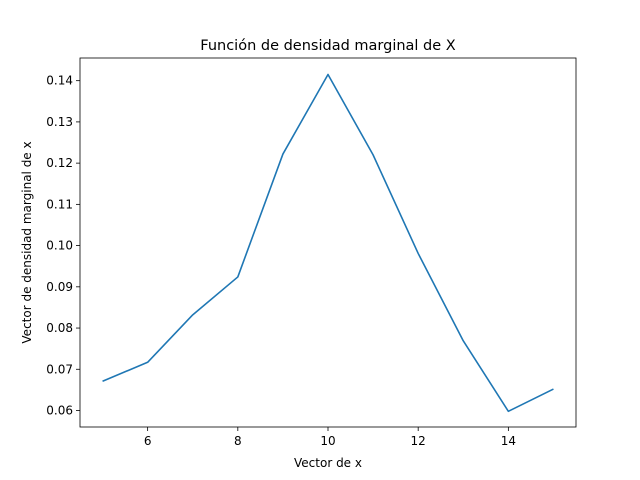  I want to click on y-tick-label: 0.09, so click(59, 287).